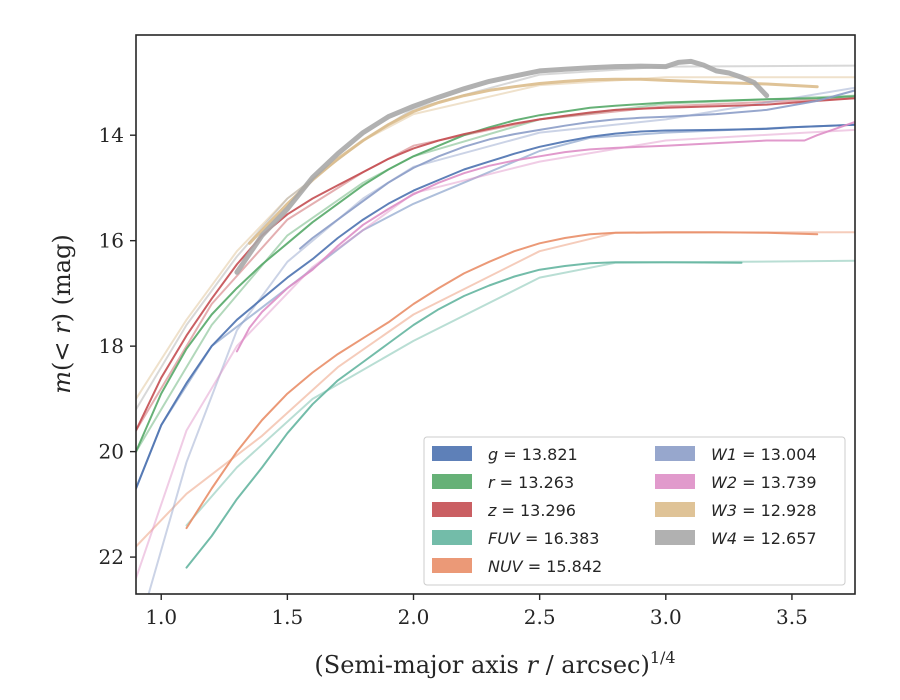 Image resolution: width=900 pixels, height=700 pixels. Describe the element at coordinates (452, 509) in the screenshot. I see `legend-swatch-z` at that location.